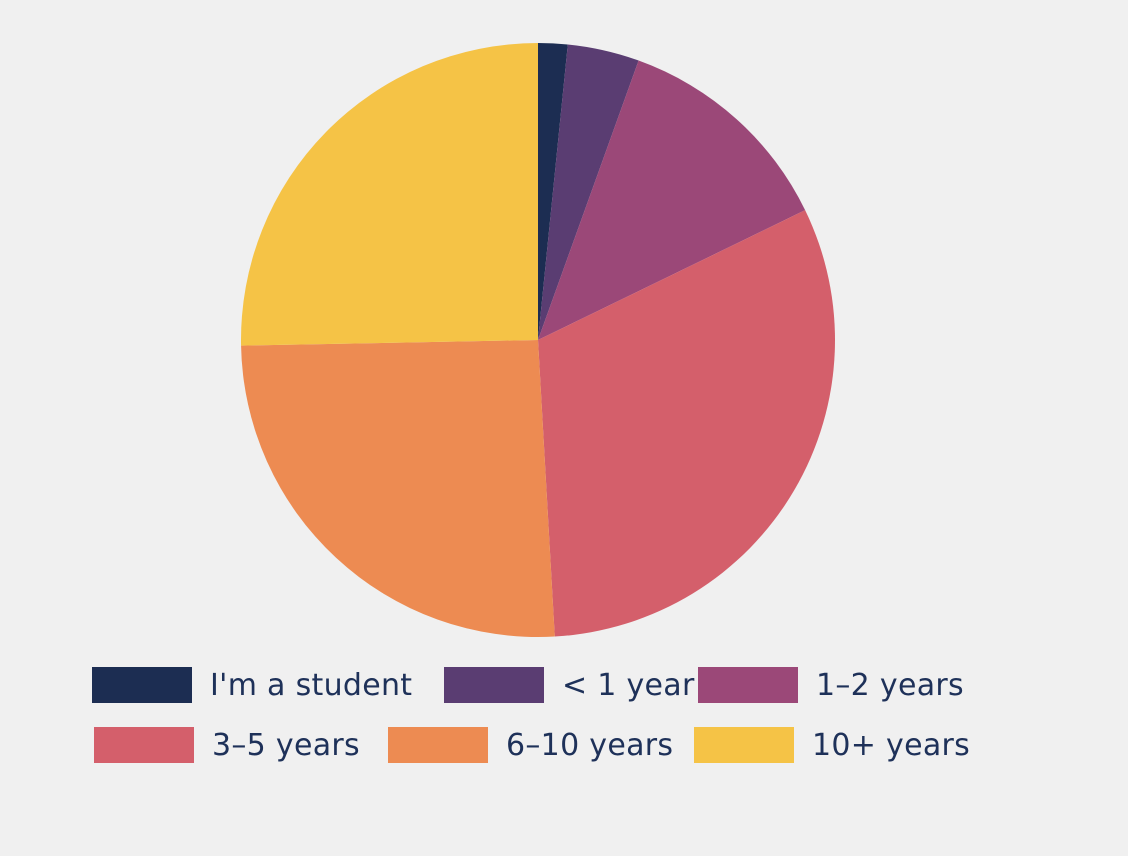 This screenshot has height=856, width=1128. What do you see at coordinates (672, 200) in the screenshot?
I see `pie-slice-1-2-years` at bounding box center [672, 200].